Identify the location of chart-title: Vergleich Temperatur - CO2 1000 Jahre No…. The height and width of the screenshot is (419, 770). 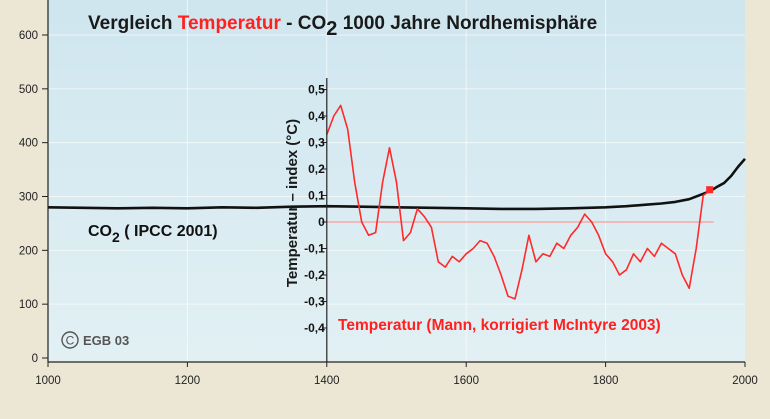
(342, 26).